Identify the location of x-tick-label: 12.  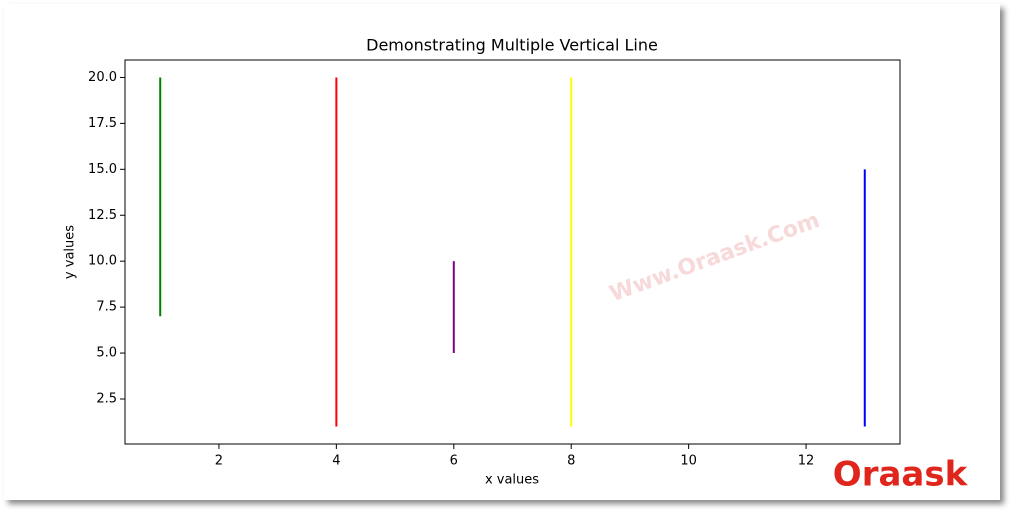
(806, 461).